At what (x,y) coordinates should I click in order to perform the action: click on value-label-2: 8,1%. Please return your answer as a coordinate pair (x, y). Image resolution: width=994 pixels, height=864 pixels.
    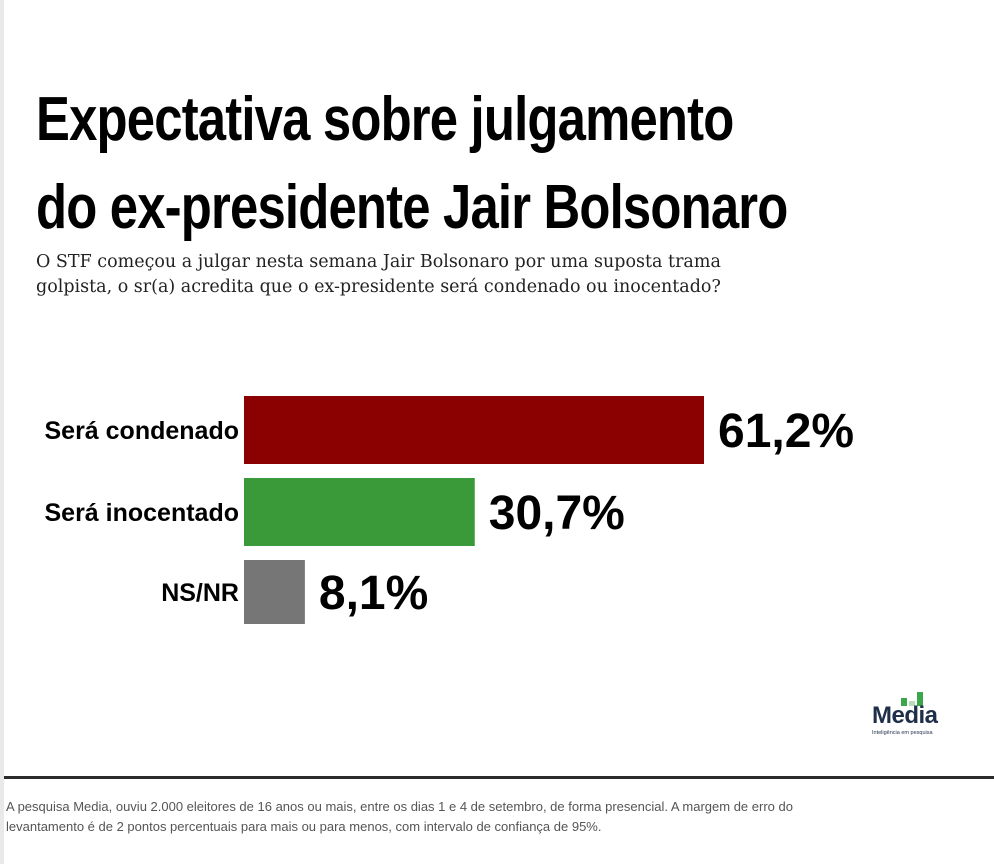
    Looking at the image, I should click on (373, 593).